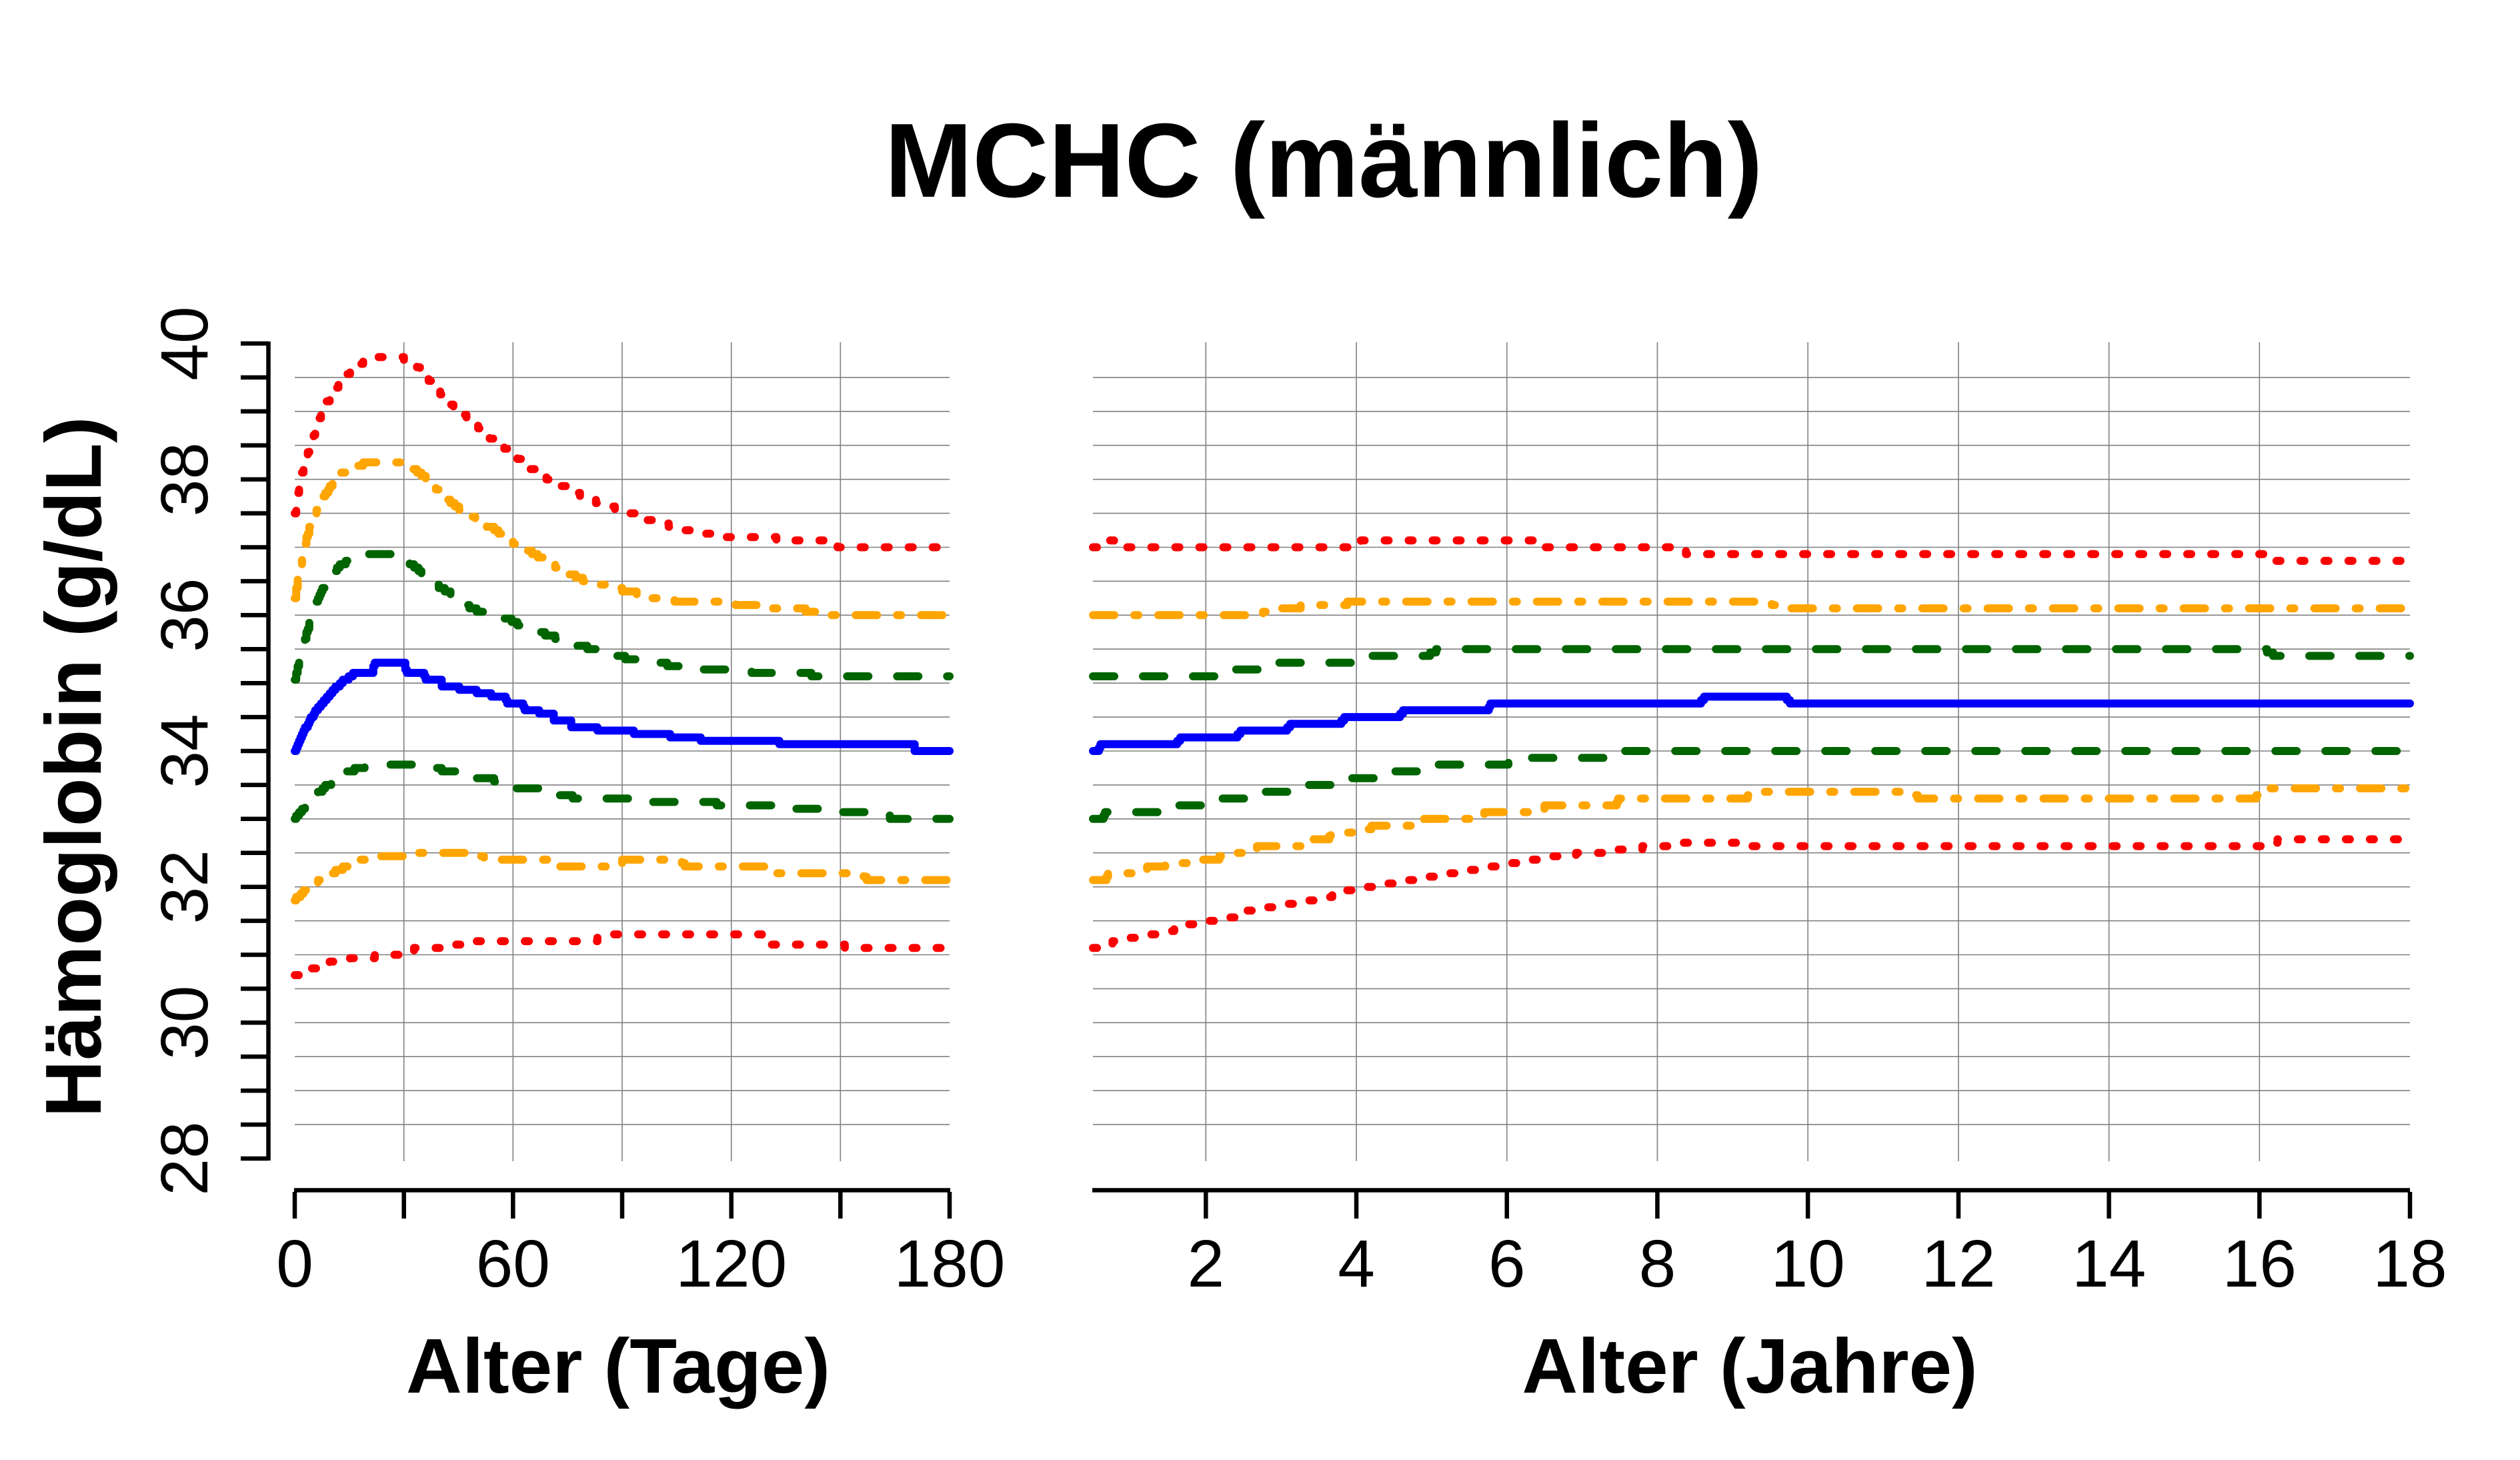  Describe the element at coordinates (513, 1264) in the screenshot. I see `svg-text: 60` at that location.